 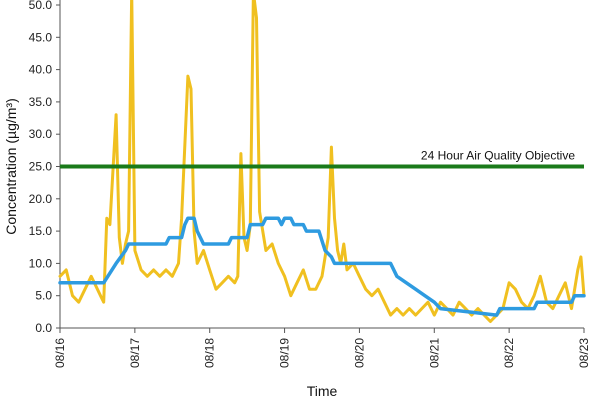 What do you see at coordinates (41, 167) in the screenshot?
I see `y-tick-label: 25.0` at bounding box center [41, 167].